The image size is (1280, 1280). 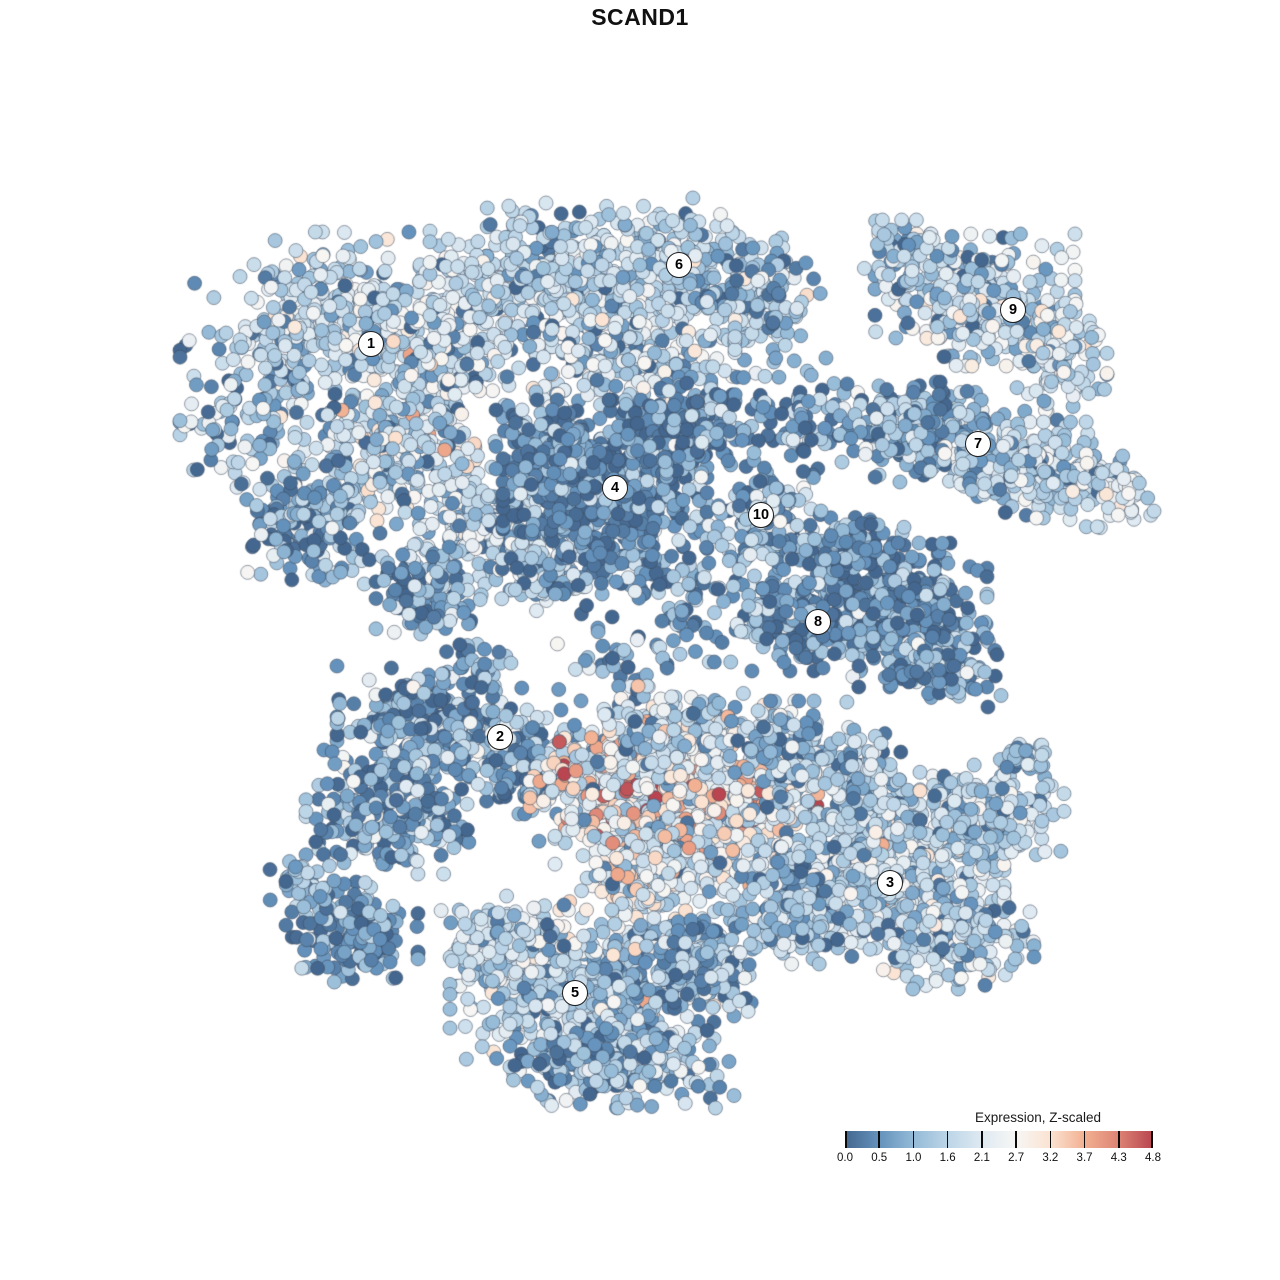 What do you see at coordinates (879, 1158) in the screenshot?
I see `legend-tick-label: 0.5` at bounding box center [879, 1158].